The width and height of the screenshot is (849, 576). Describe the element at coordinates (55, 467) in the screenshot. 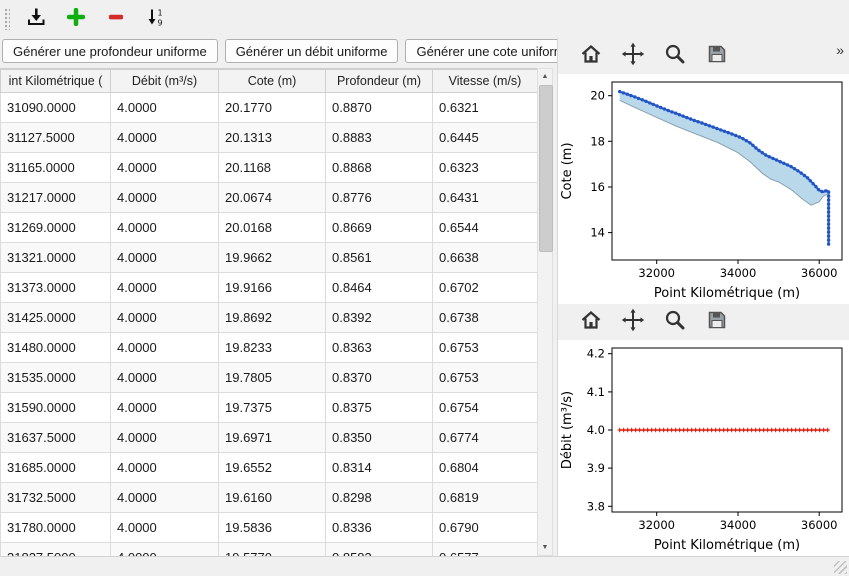

I see `table-cell: 31685.0000` at that location.